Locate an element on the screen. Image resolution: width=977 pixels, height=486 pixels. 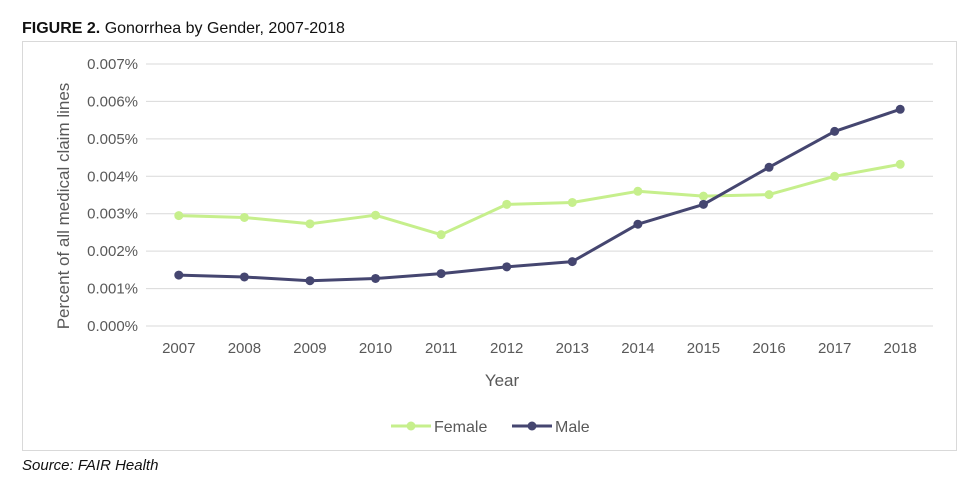
legend-marker-female is located at coordinates (411, 426).